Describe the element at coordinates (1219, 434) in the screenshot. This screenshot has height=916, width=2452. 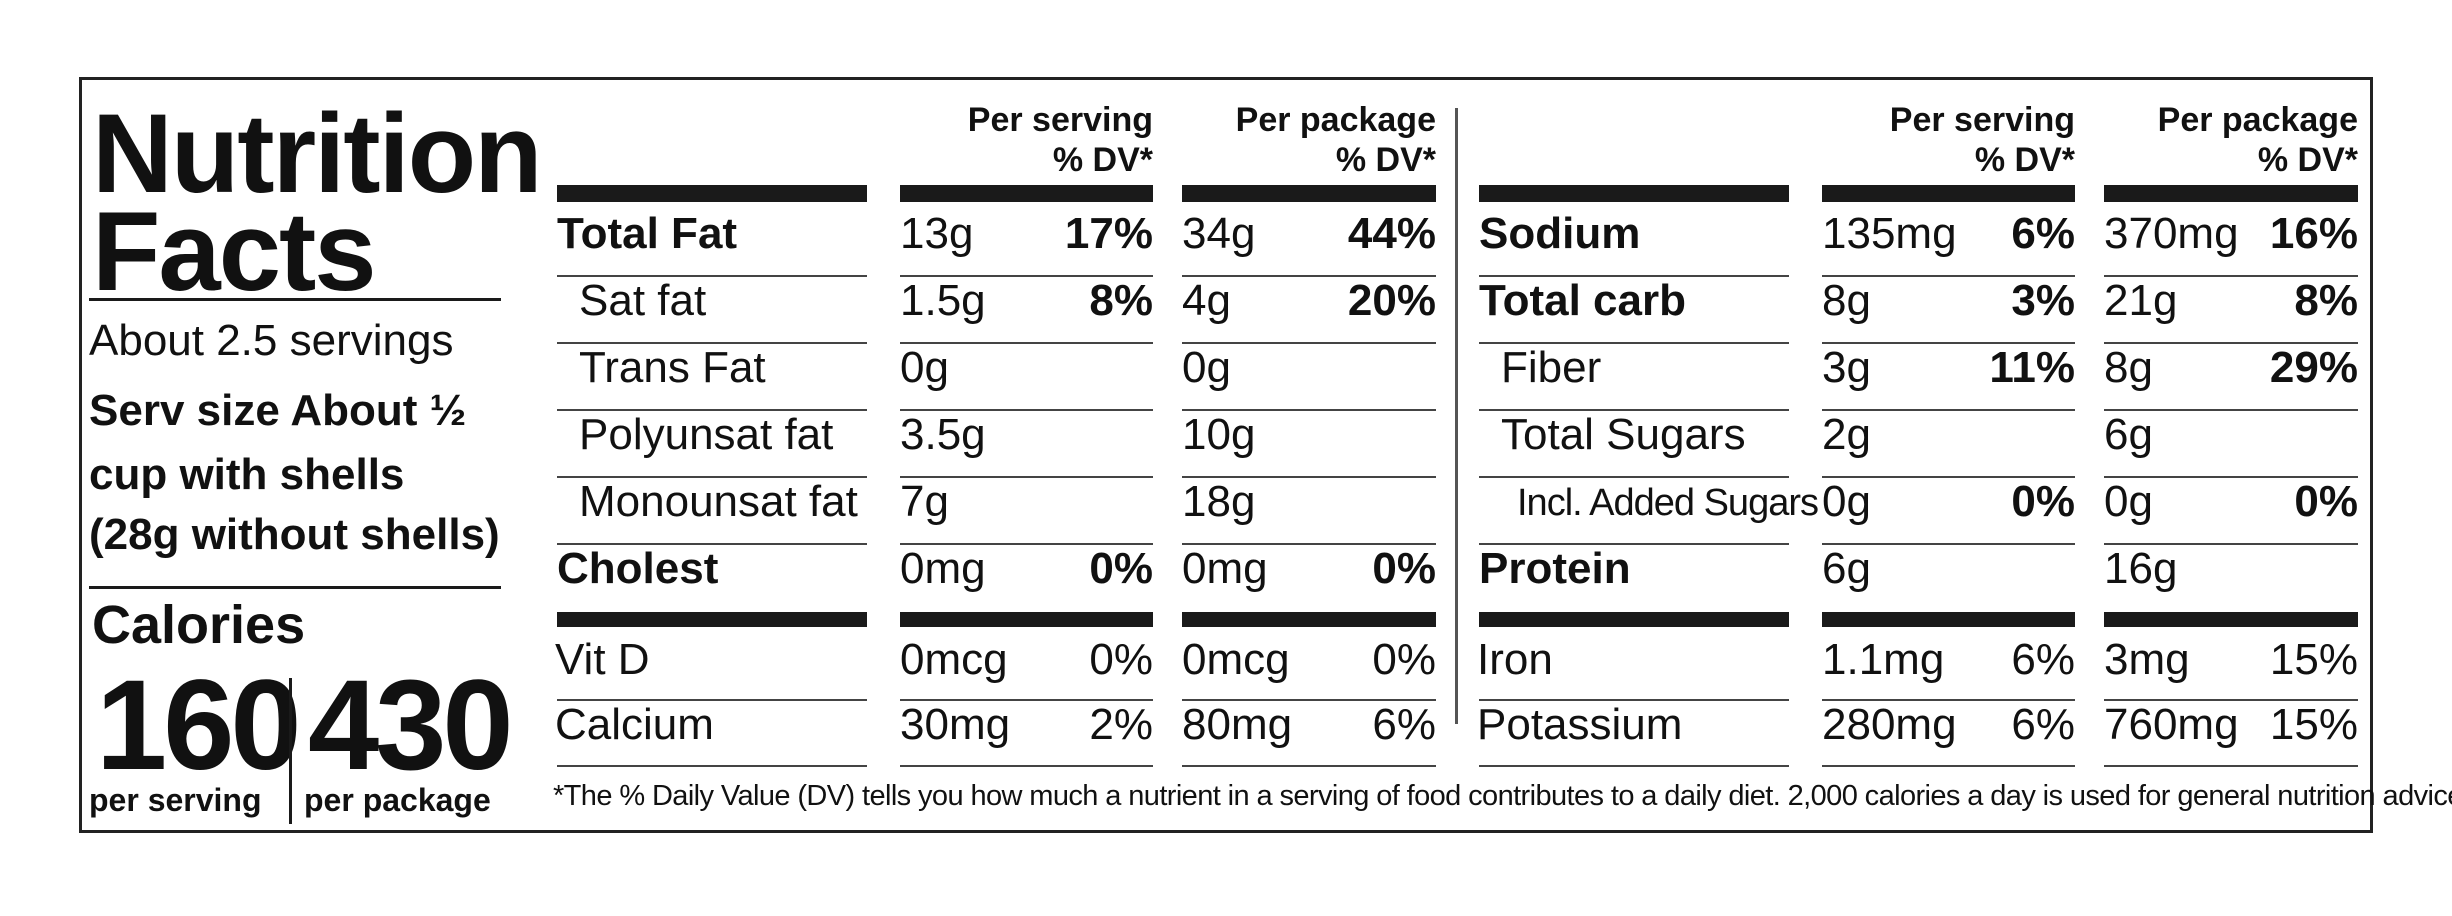
I see `left-package-amount: 10g` at that location.